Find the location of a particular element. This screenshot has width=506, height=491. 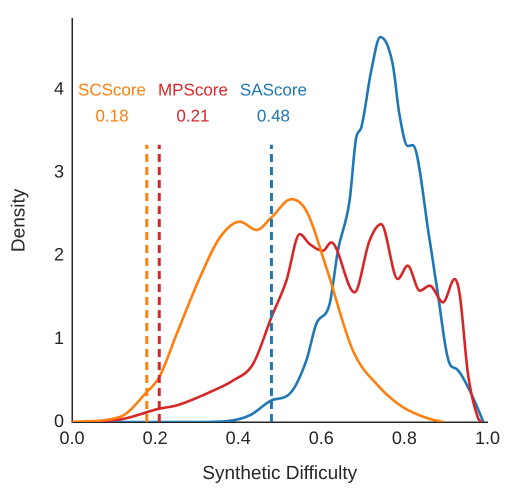

ref-line-label: SAScore 0.48 is located at coordinates (274, 103).